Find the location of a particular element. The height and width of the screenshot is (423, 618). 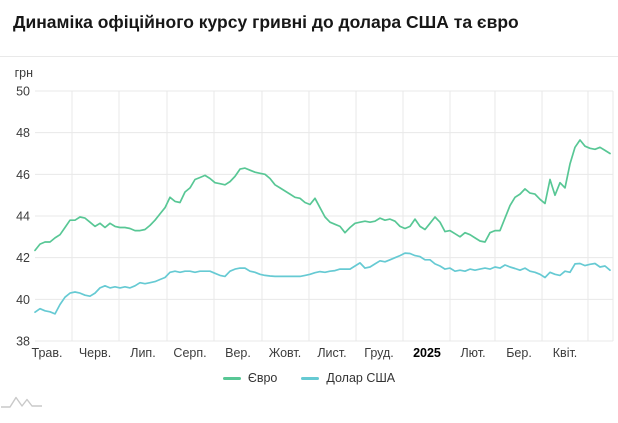

header-divider is located at coordinates (309, 56).